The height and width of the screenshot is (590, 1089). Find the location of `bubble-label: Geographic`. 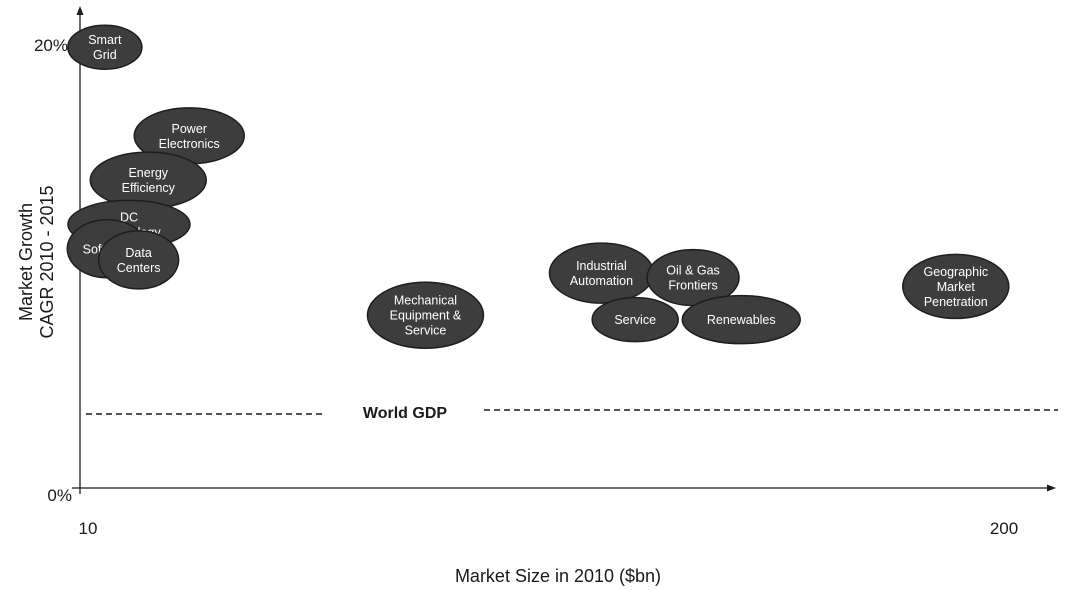

bubble-label: Geographic is located at coordinates (955, 272).